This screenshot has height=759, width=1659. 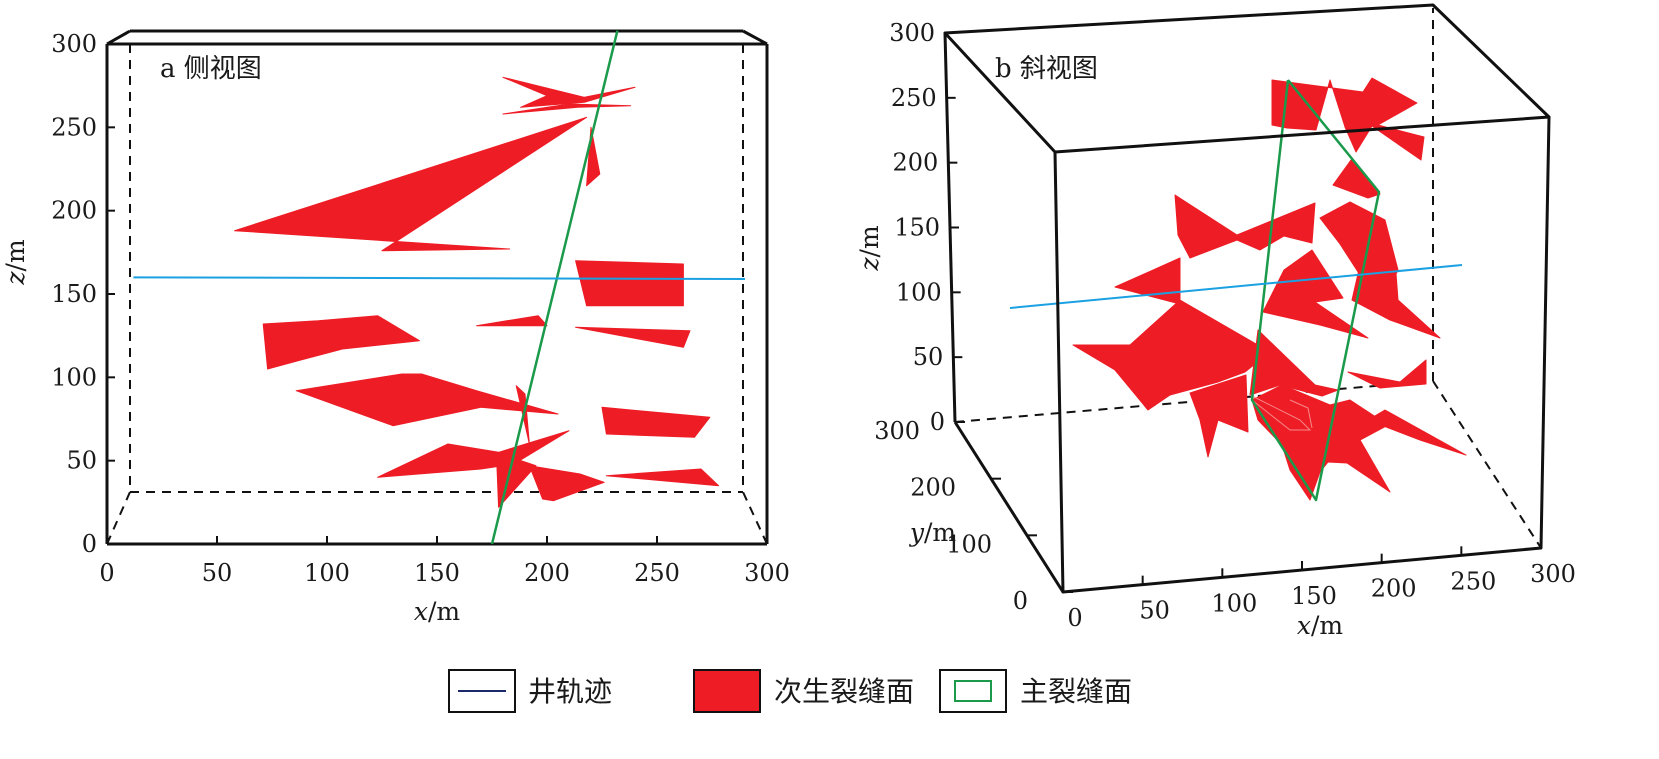 What do you see at coordinates (969, 544) in the screenshot?
I see `y-tick-label: 100` at bounding box center [969, 544].